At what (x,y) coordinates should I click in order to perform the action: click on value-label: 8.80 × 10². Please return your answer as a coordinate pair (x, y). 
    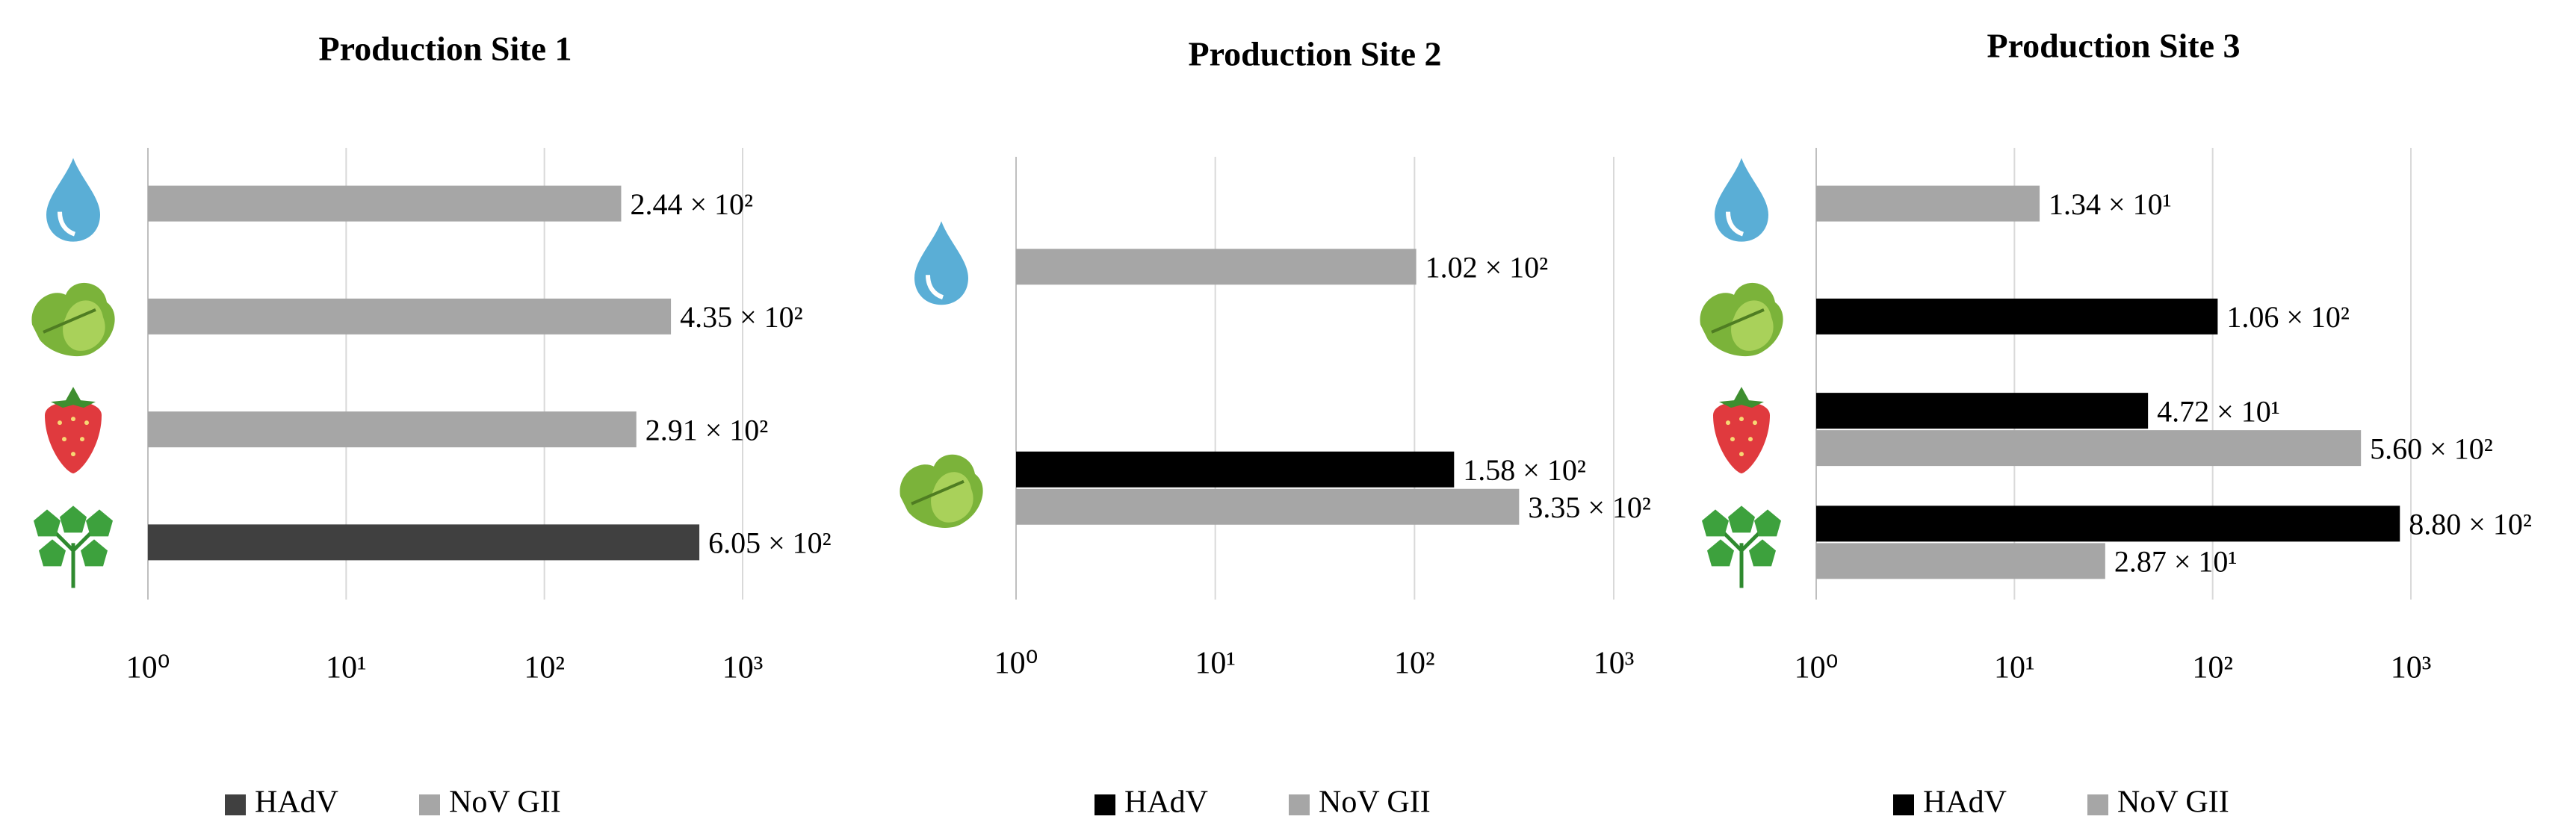
    Looking at the image, I should click on (2470, 524).